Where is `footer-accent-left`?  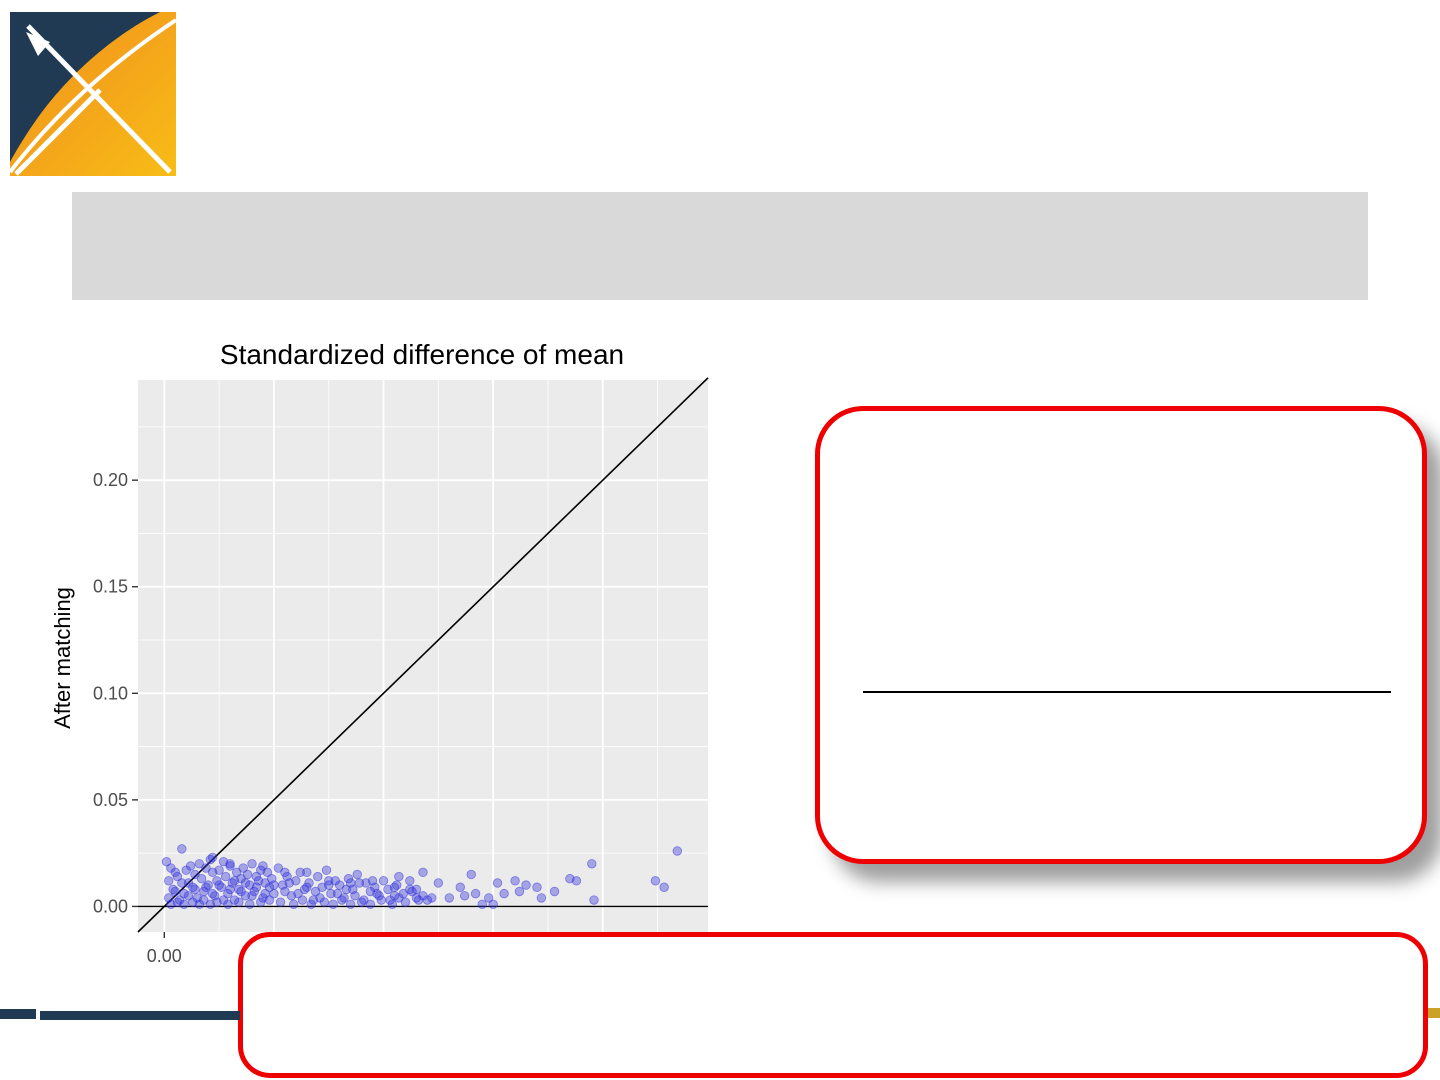 footer-accent-left is located at coordinates (18, 1014).